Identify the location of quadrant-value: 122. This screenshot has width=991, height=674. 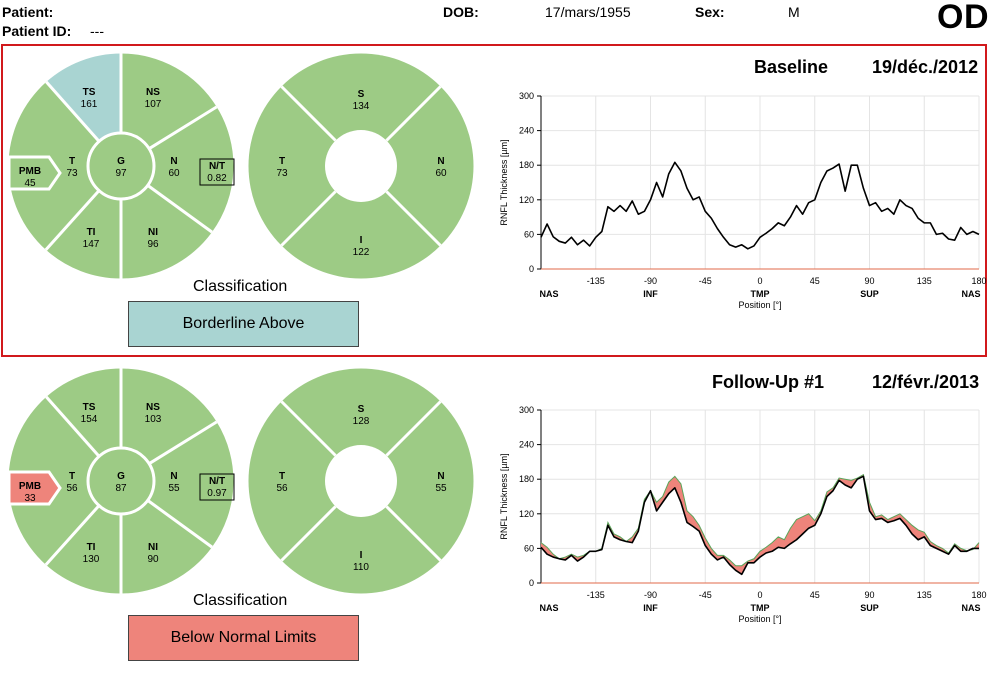
(361, 252).